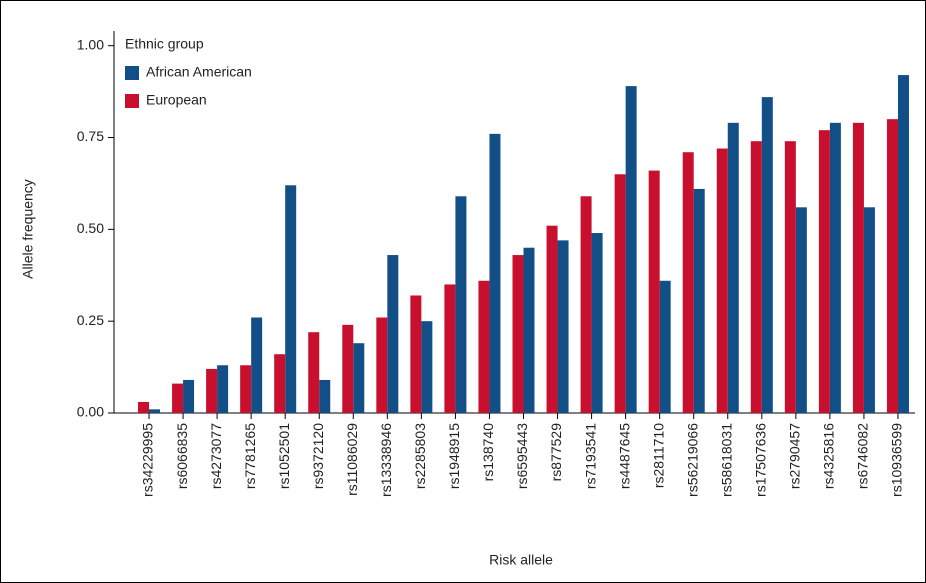 This screenshot has height=583, width=926. I want to click on y-axis-label: Allele frequency, so click(28, 229).